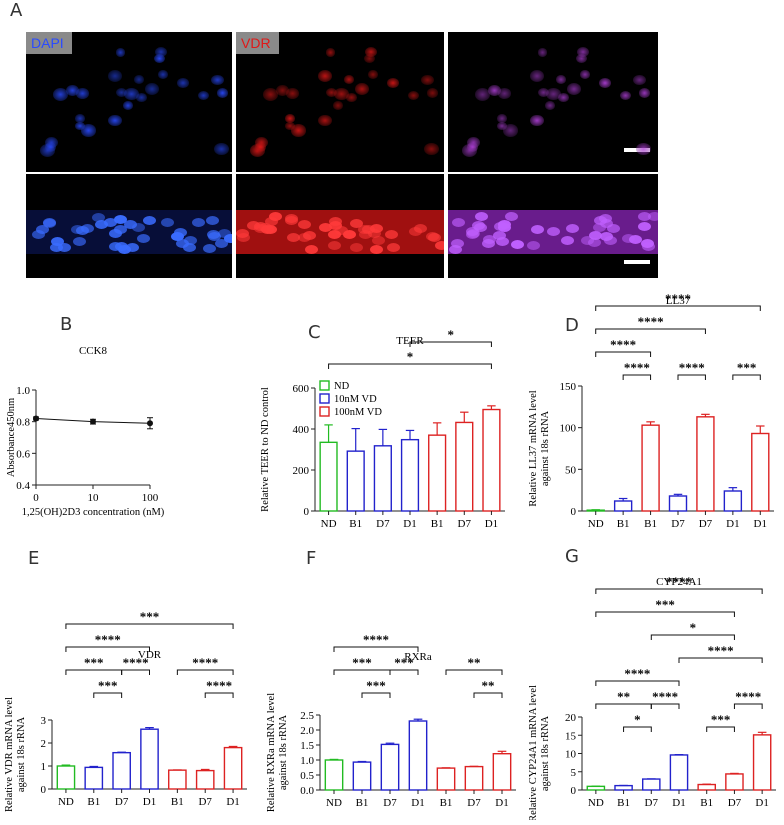  I want to click on chart-title: CCK8, so click(93, 351).